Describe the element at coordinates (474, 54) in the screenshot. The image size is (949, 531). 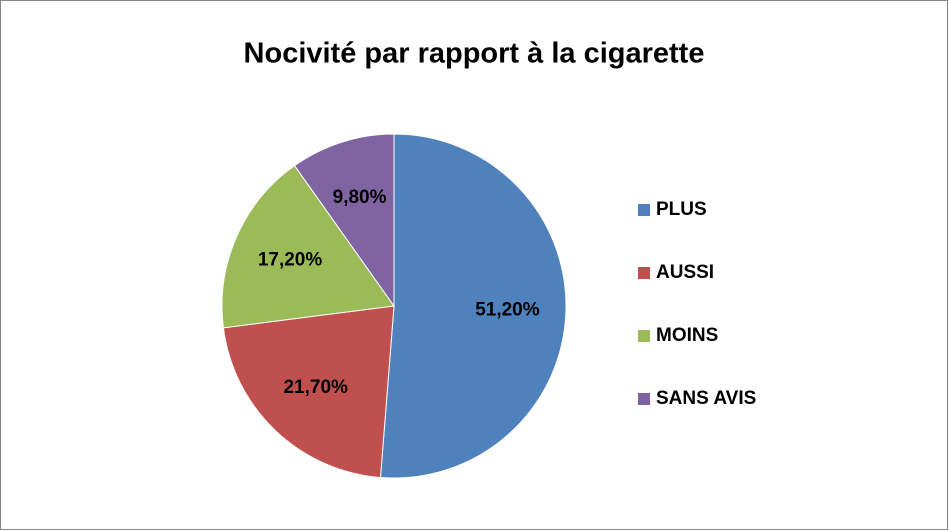
I see `chart-title: Nocivité par rapport à la cigarette` at that location.